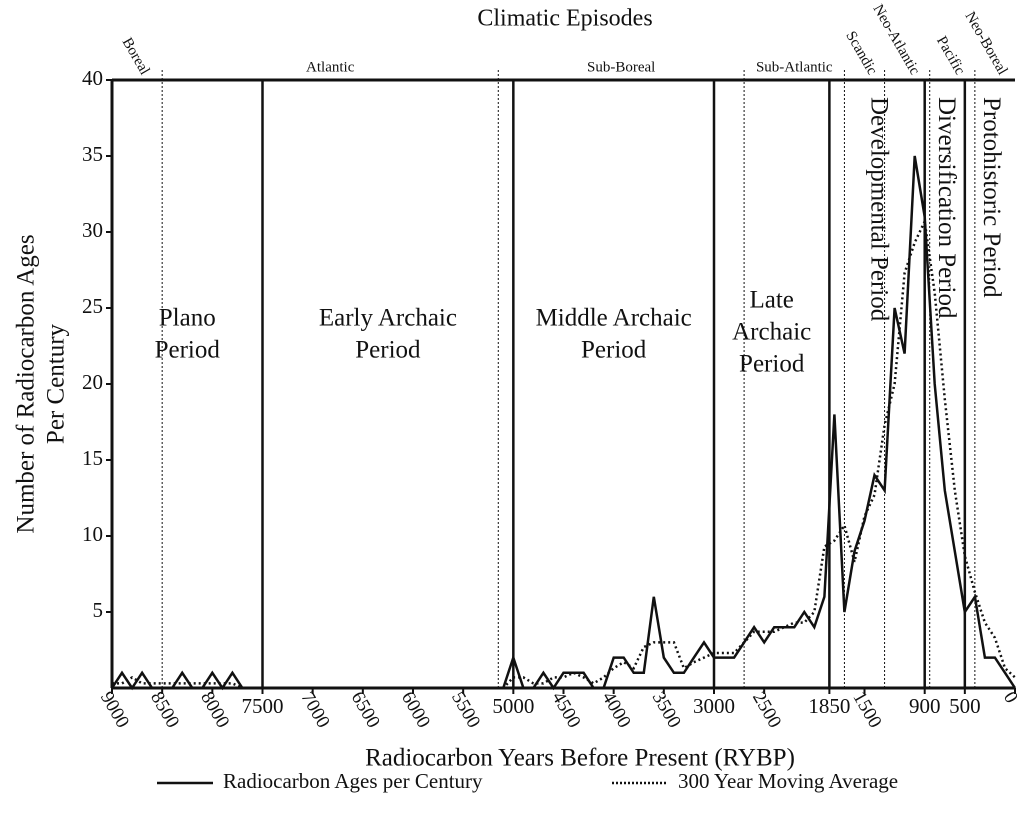  What do you see at coordinates (330, 67) in the screenshot?
I see `episode-label: Atlantic` at bounding box center [330, 67].